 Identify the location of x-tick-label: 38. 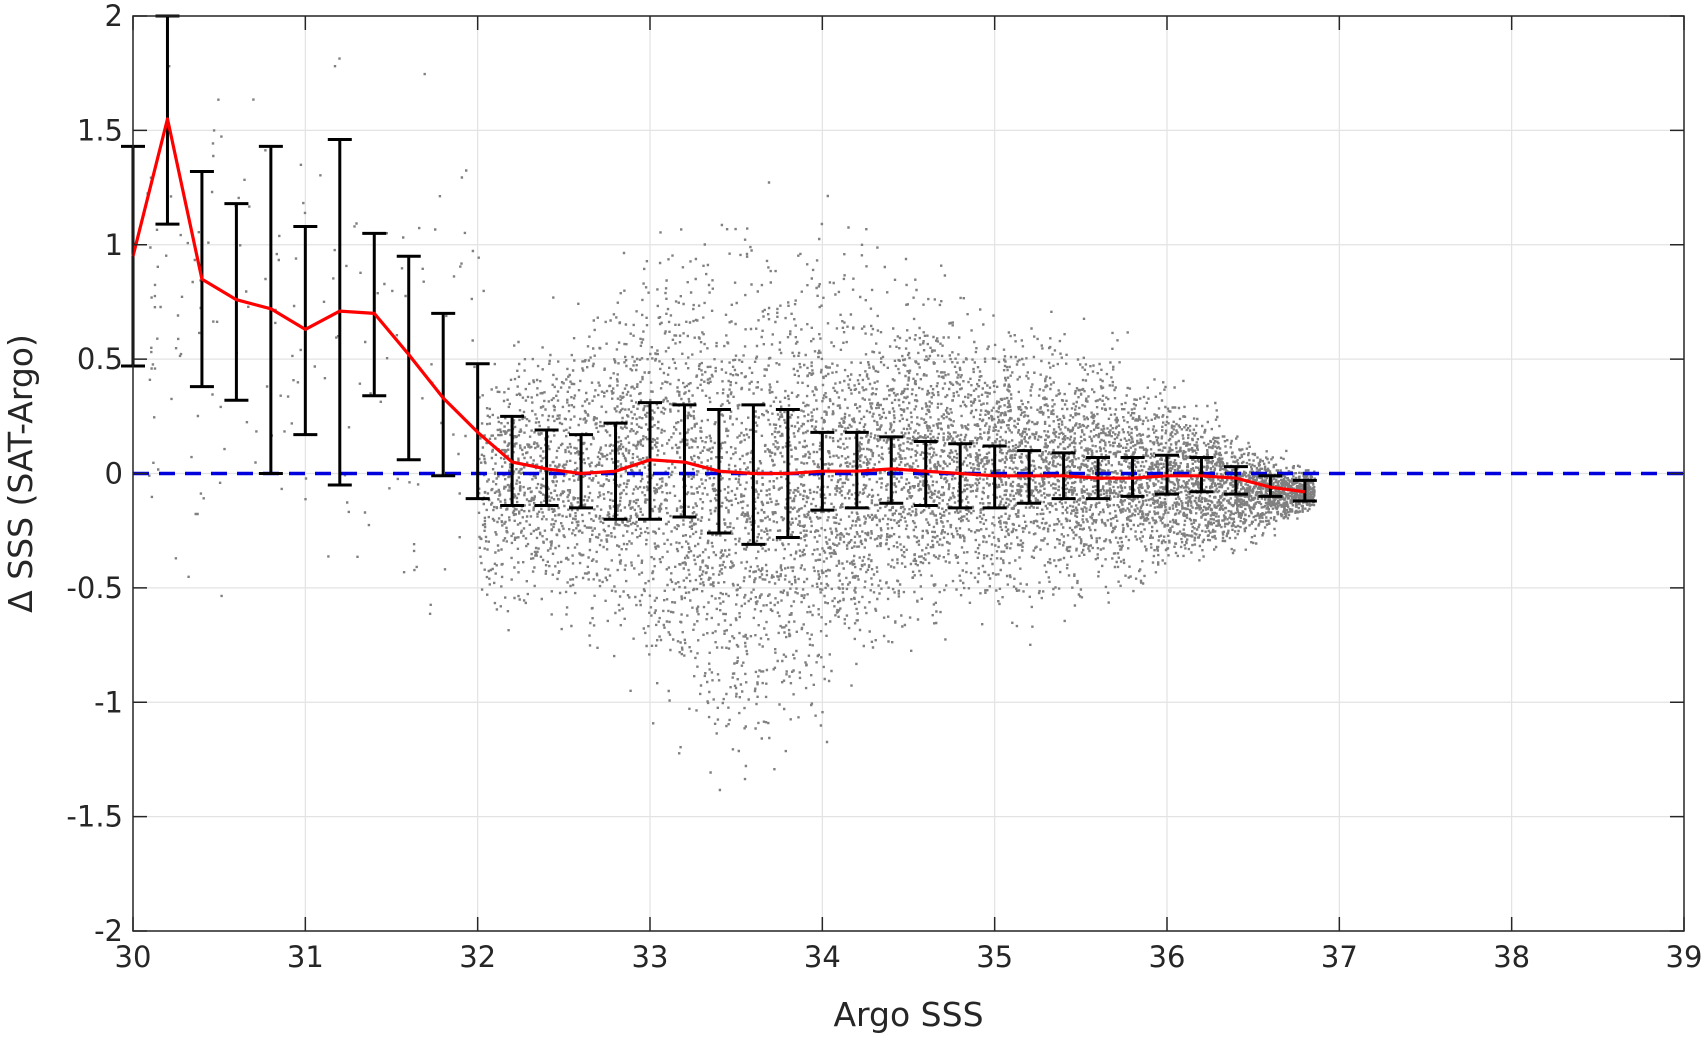
(1511, 957).